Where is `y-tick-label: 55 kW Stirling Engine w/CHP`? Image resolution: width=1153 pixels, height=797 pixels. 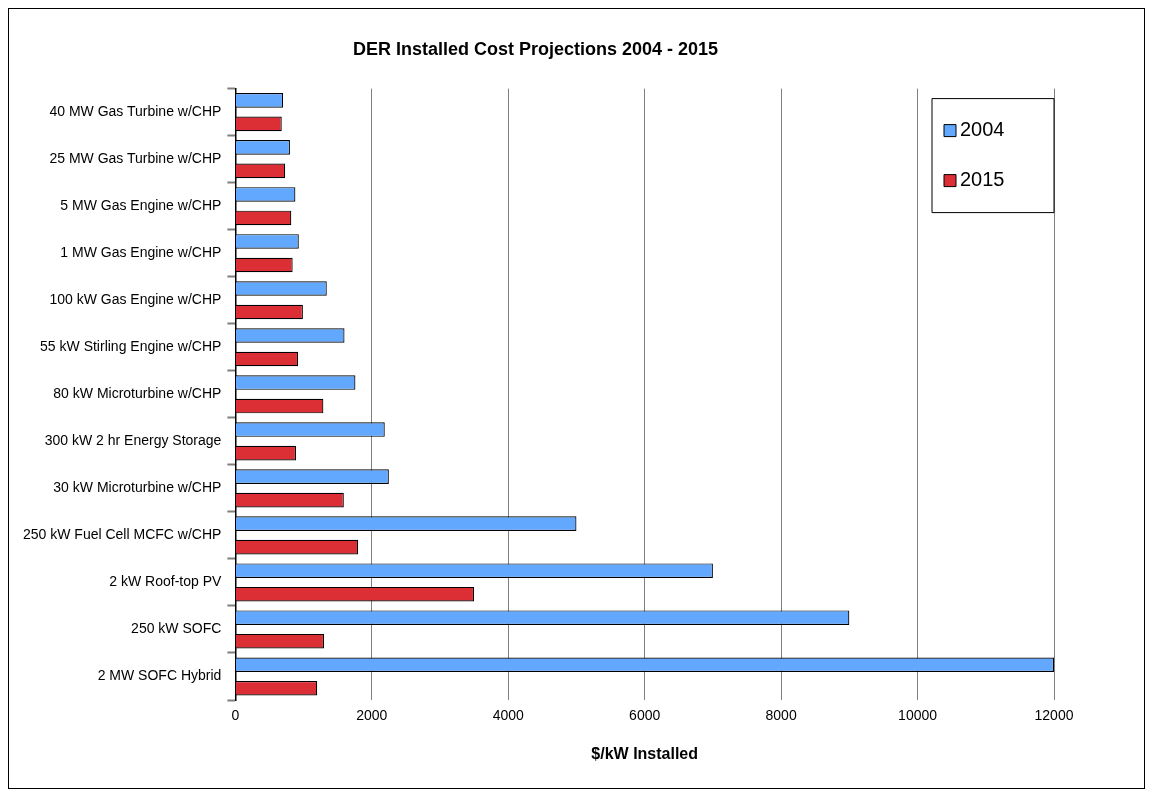 y-tick-label: 55 kW Stirling Engine w/CHP is located at coordinates (131, 346).